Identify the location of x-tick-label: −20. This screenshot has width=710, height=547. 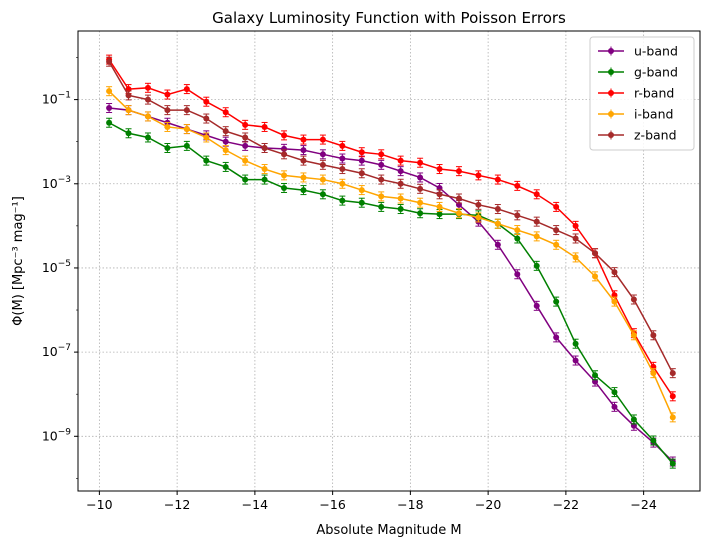
(488, 504).